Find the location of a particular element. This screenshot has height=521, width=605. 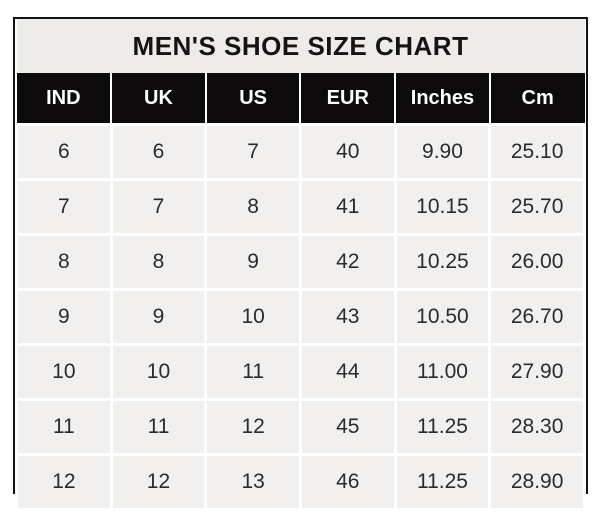

cell-us: 7 is located at coordinates (253, 152).